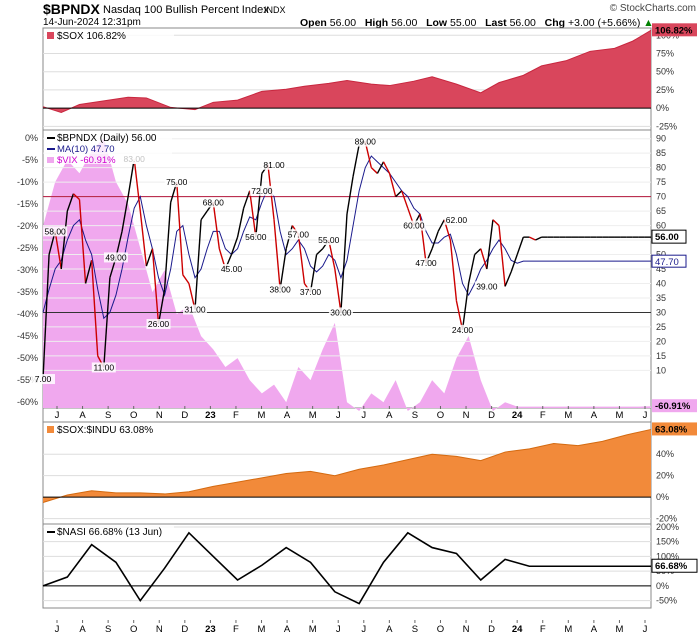 This screenshot has width=700, height=639. What do you see at coordinates (103, 367) in the screenshot?
I see `point-label: 11.00` at bounding box center [103, 367].